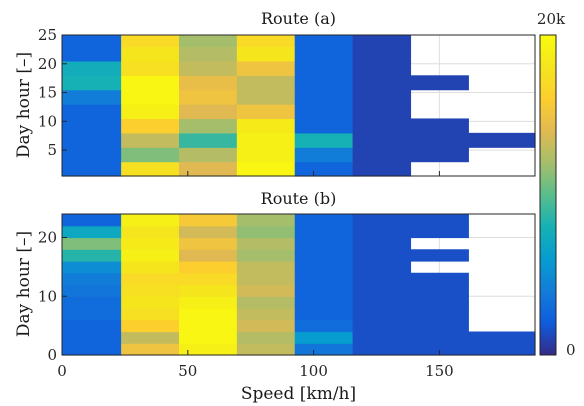 The image size is (584, 406). I want to click on x-tick-label: 150, so click(439, 371).